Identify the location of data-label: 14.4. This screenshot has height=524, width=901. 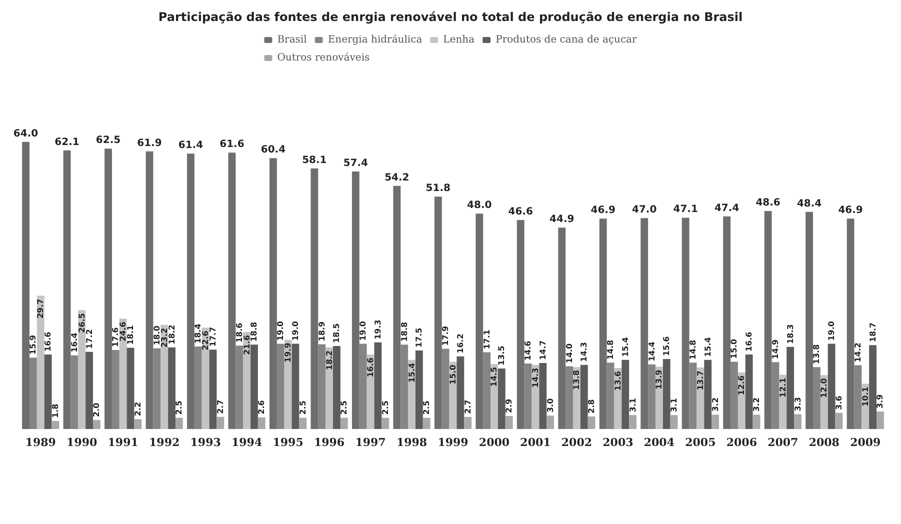
(651, 351).